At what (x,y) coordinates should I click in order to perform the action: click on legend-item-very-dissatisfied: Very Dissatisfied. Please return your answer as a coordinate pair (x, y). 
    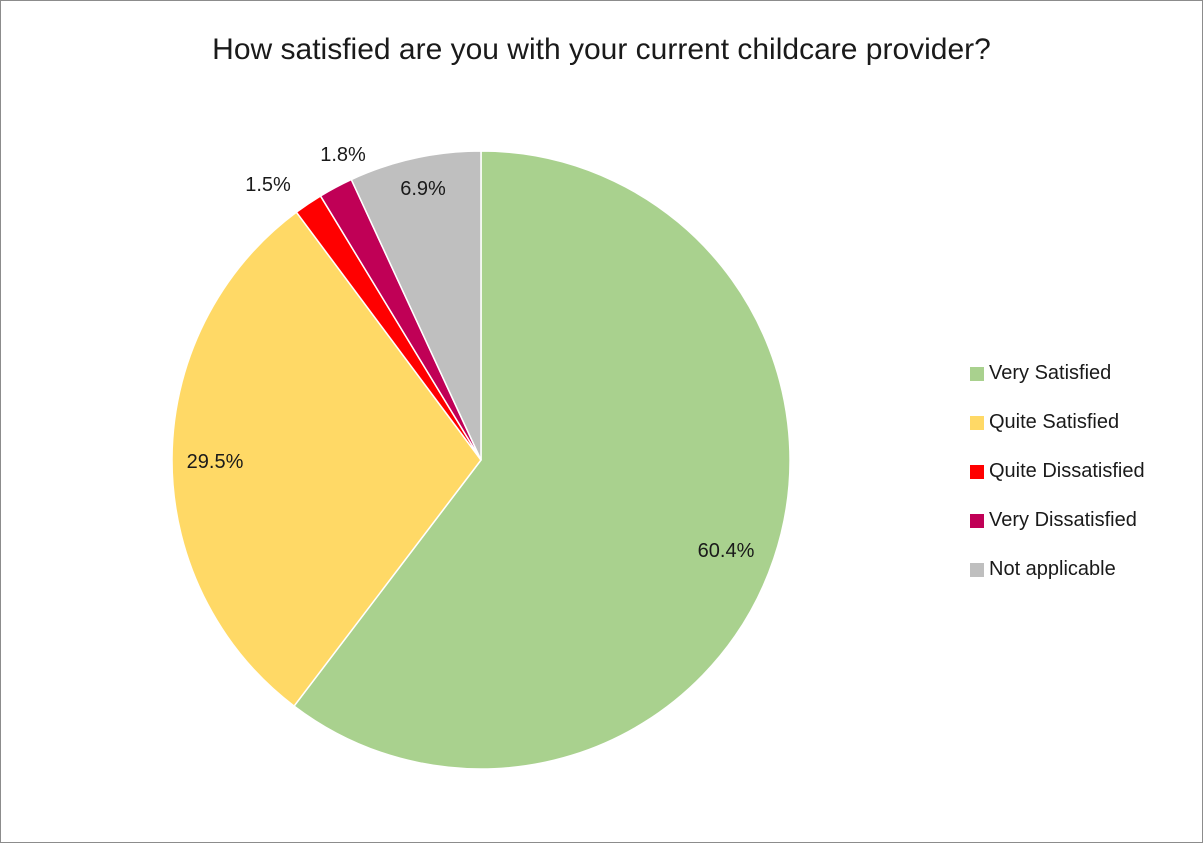
    Looking at the image, I should click on (1082, 520).